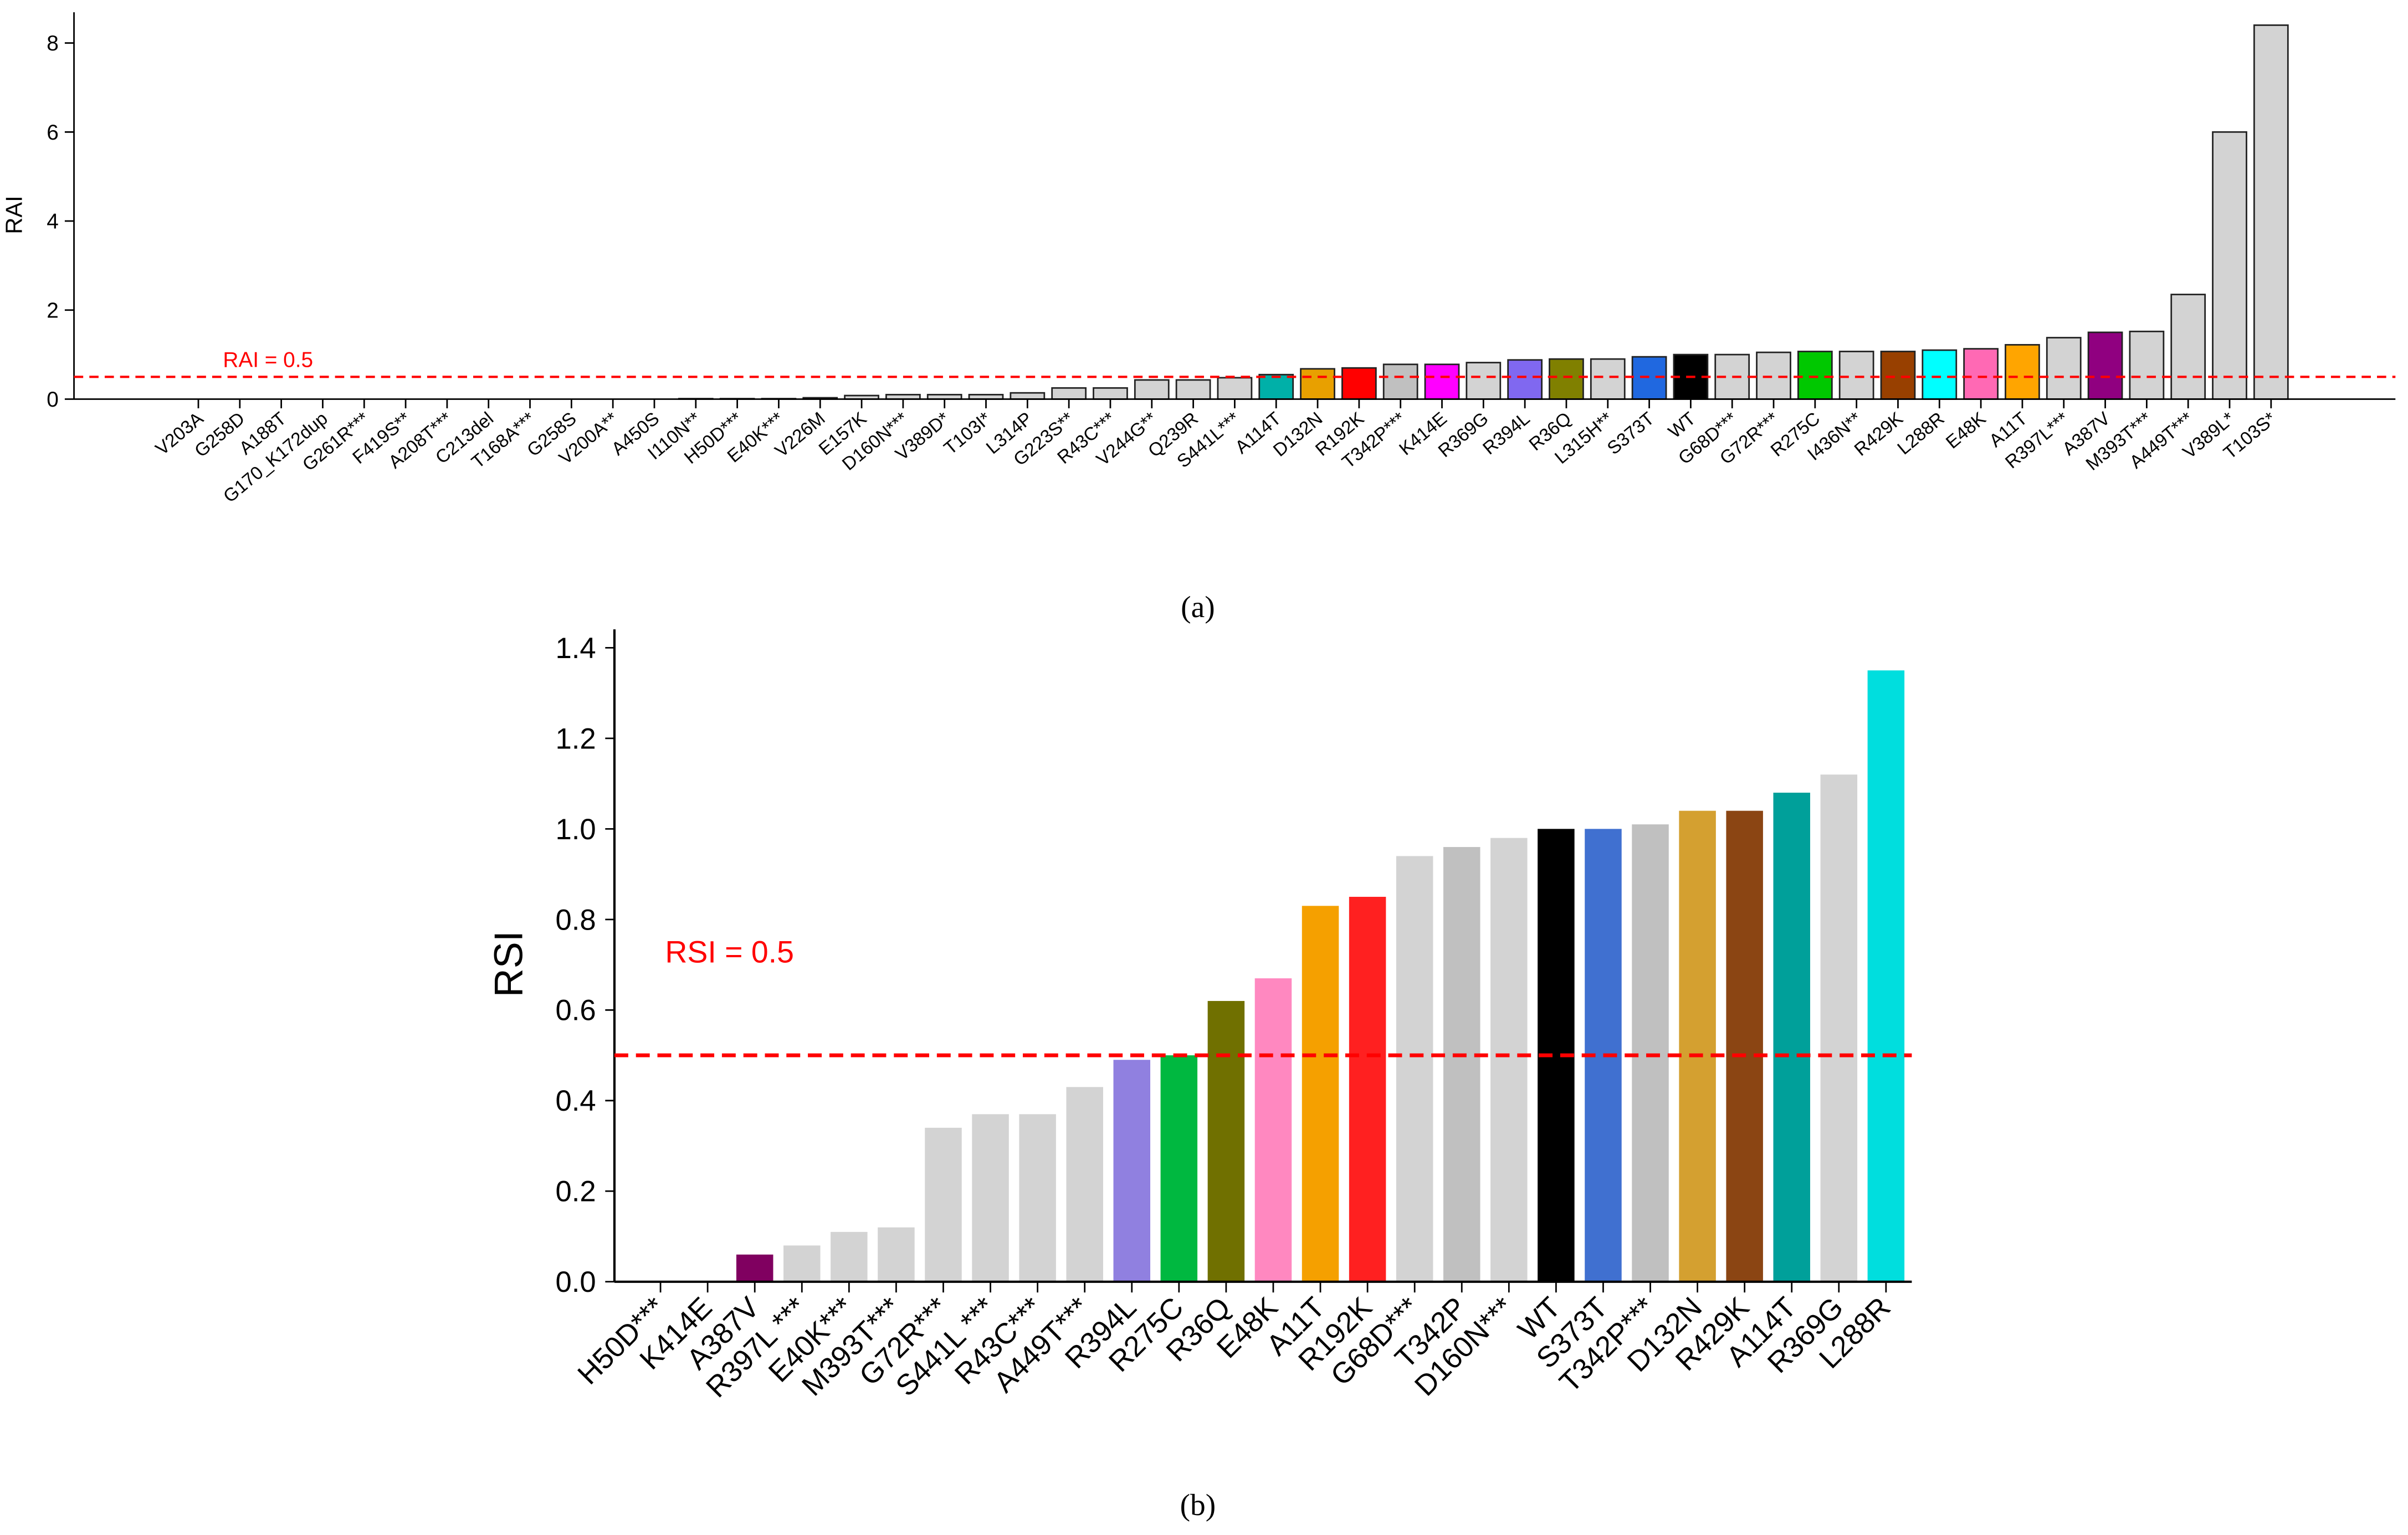  Describe the element at coordinates (729, 952) in the screenshot. I see `threshold-label: RSI = 0.5` at that location.